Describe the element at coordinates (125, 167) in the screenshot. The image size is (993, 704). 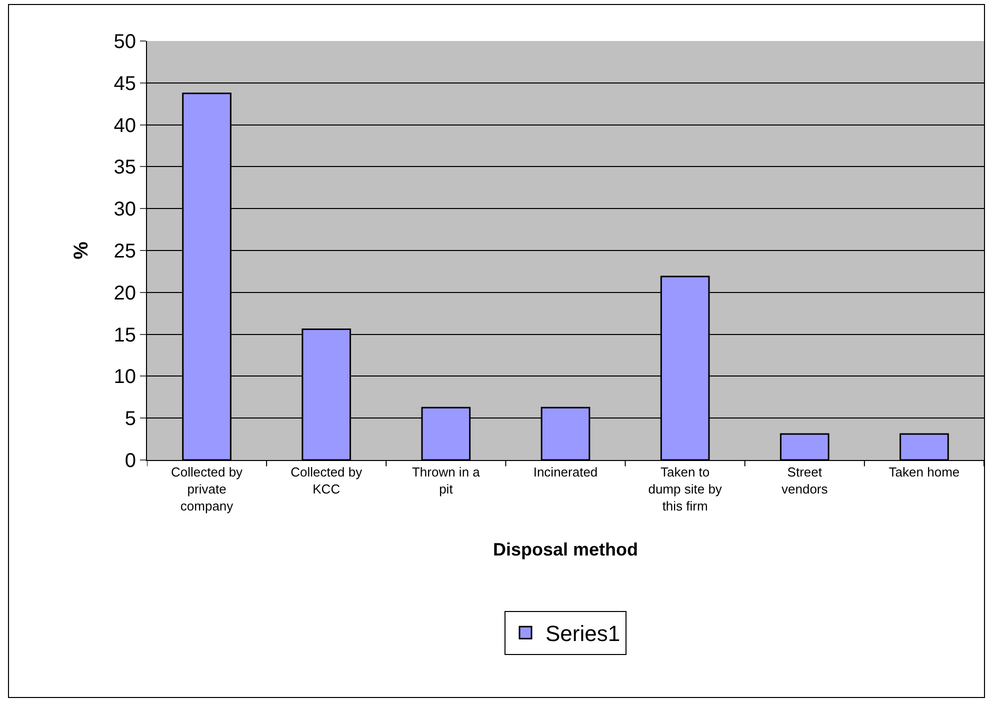
I see `y-tick-label: 35` at that location.